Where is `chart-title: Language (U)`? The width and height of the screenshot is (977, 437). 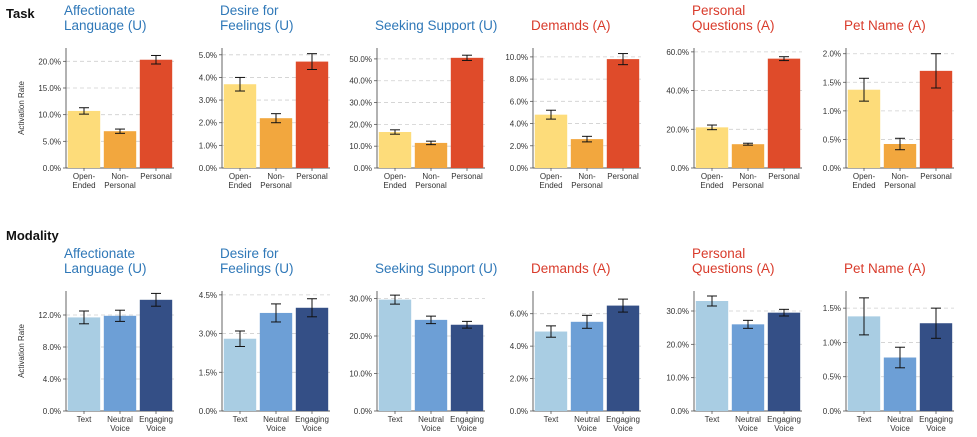 chart-title: Language (U) is located at coordinates (105, 268).